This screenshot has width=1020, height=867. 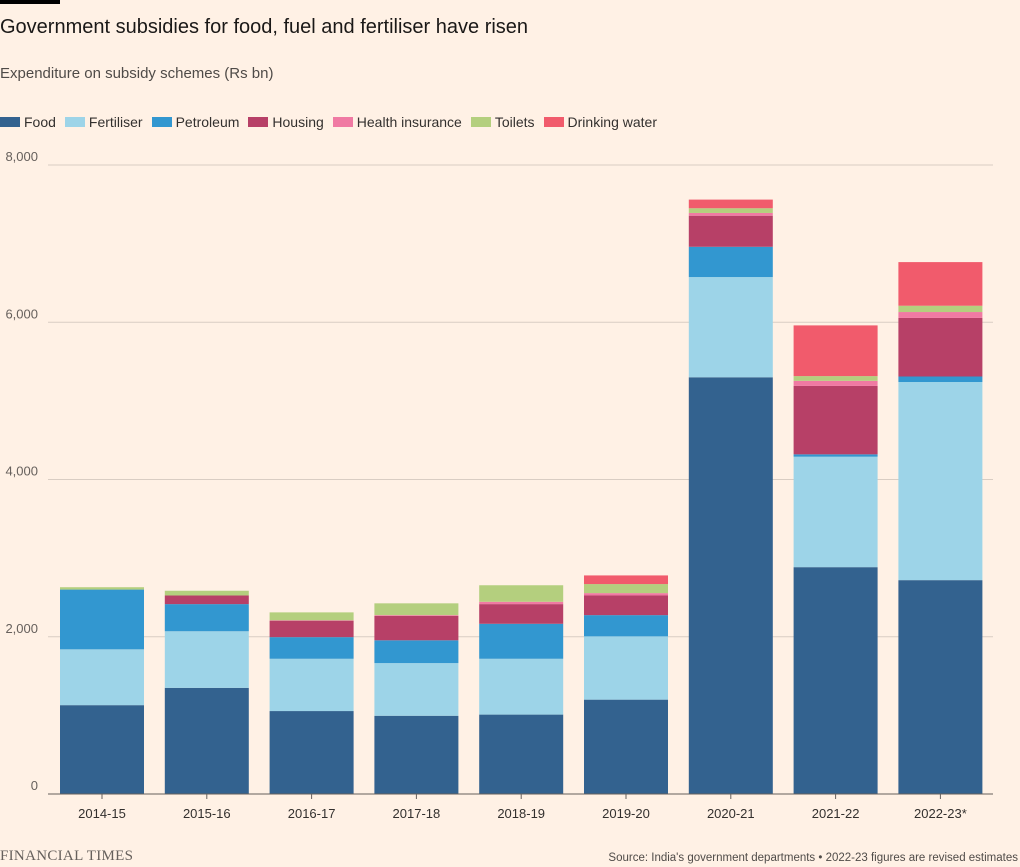 I want to click on y-tick-label: 6,000, so click(x=21, y=313).